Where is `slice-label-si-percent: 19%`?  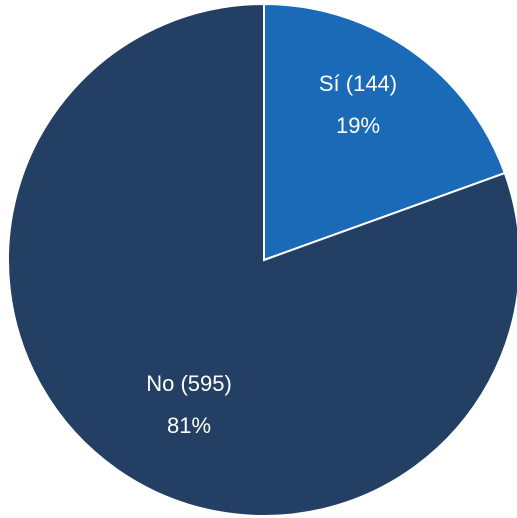 slice-label-si-percent: 19% is located at coordinates (358, 125).